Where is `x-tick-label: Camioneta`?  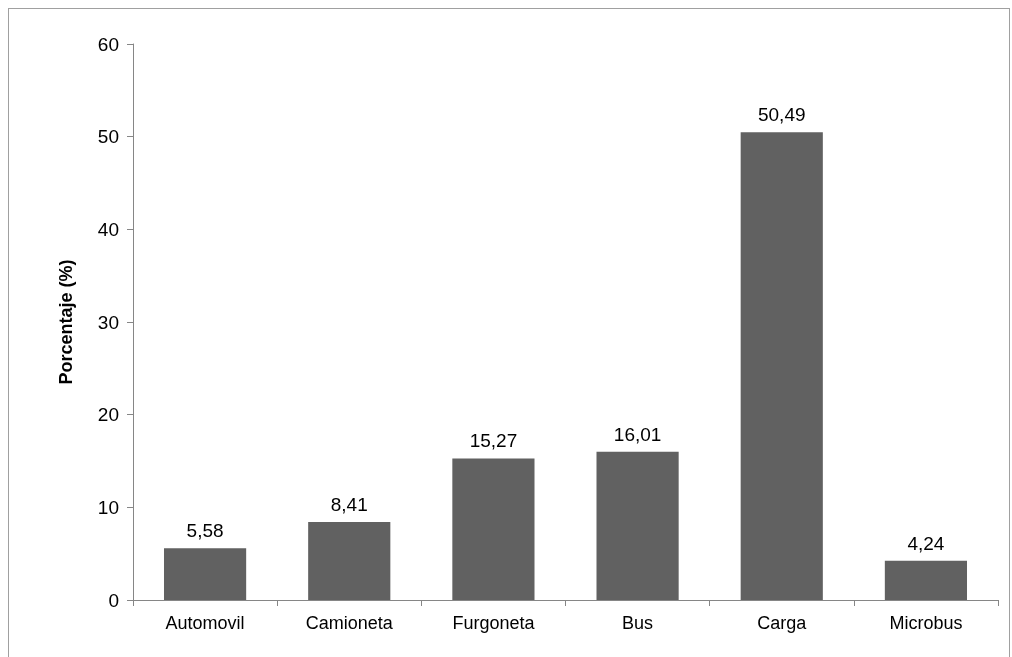 x-tick-label: Camioneta is located at coordinates (349, 623).